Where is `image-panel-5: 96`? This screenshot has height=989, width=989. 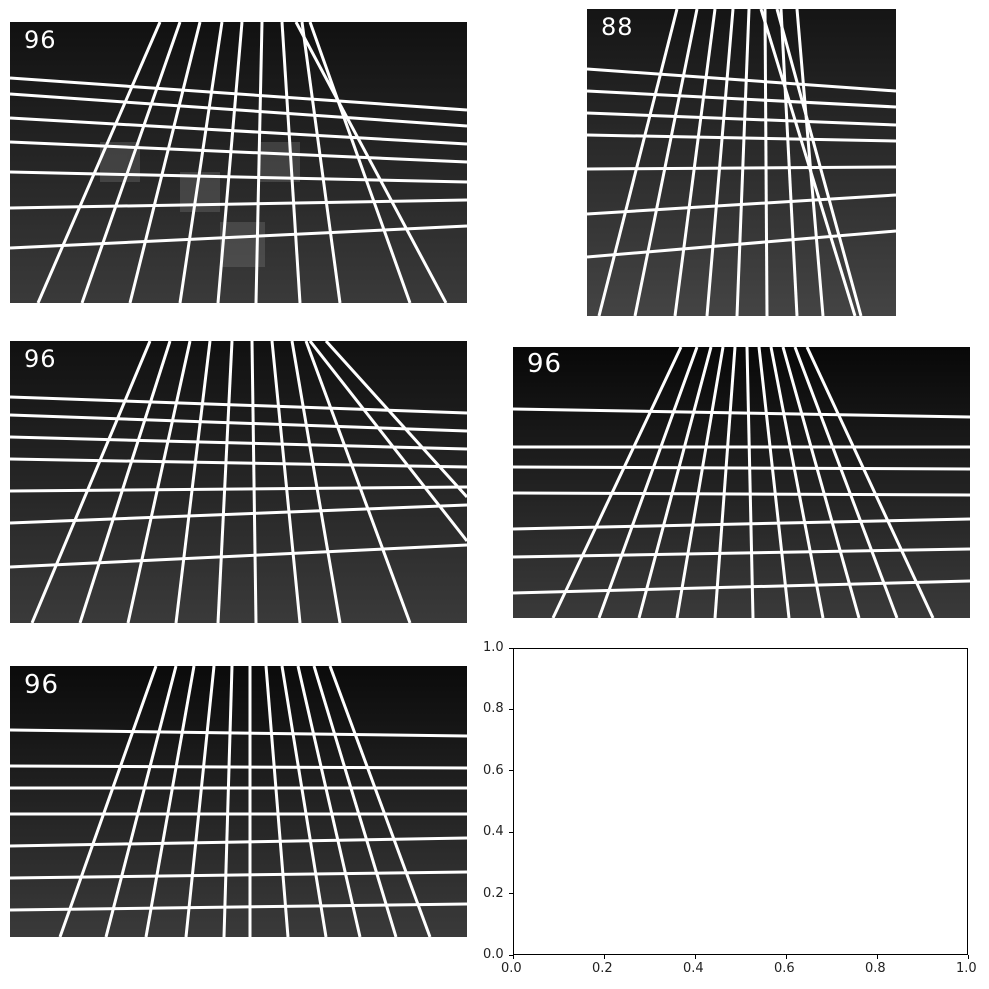
image-panel-5: 96 is located at coordinates (238, 801).